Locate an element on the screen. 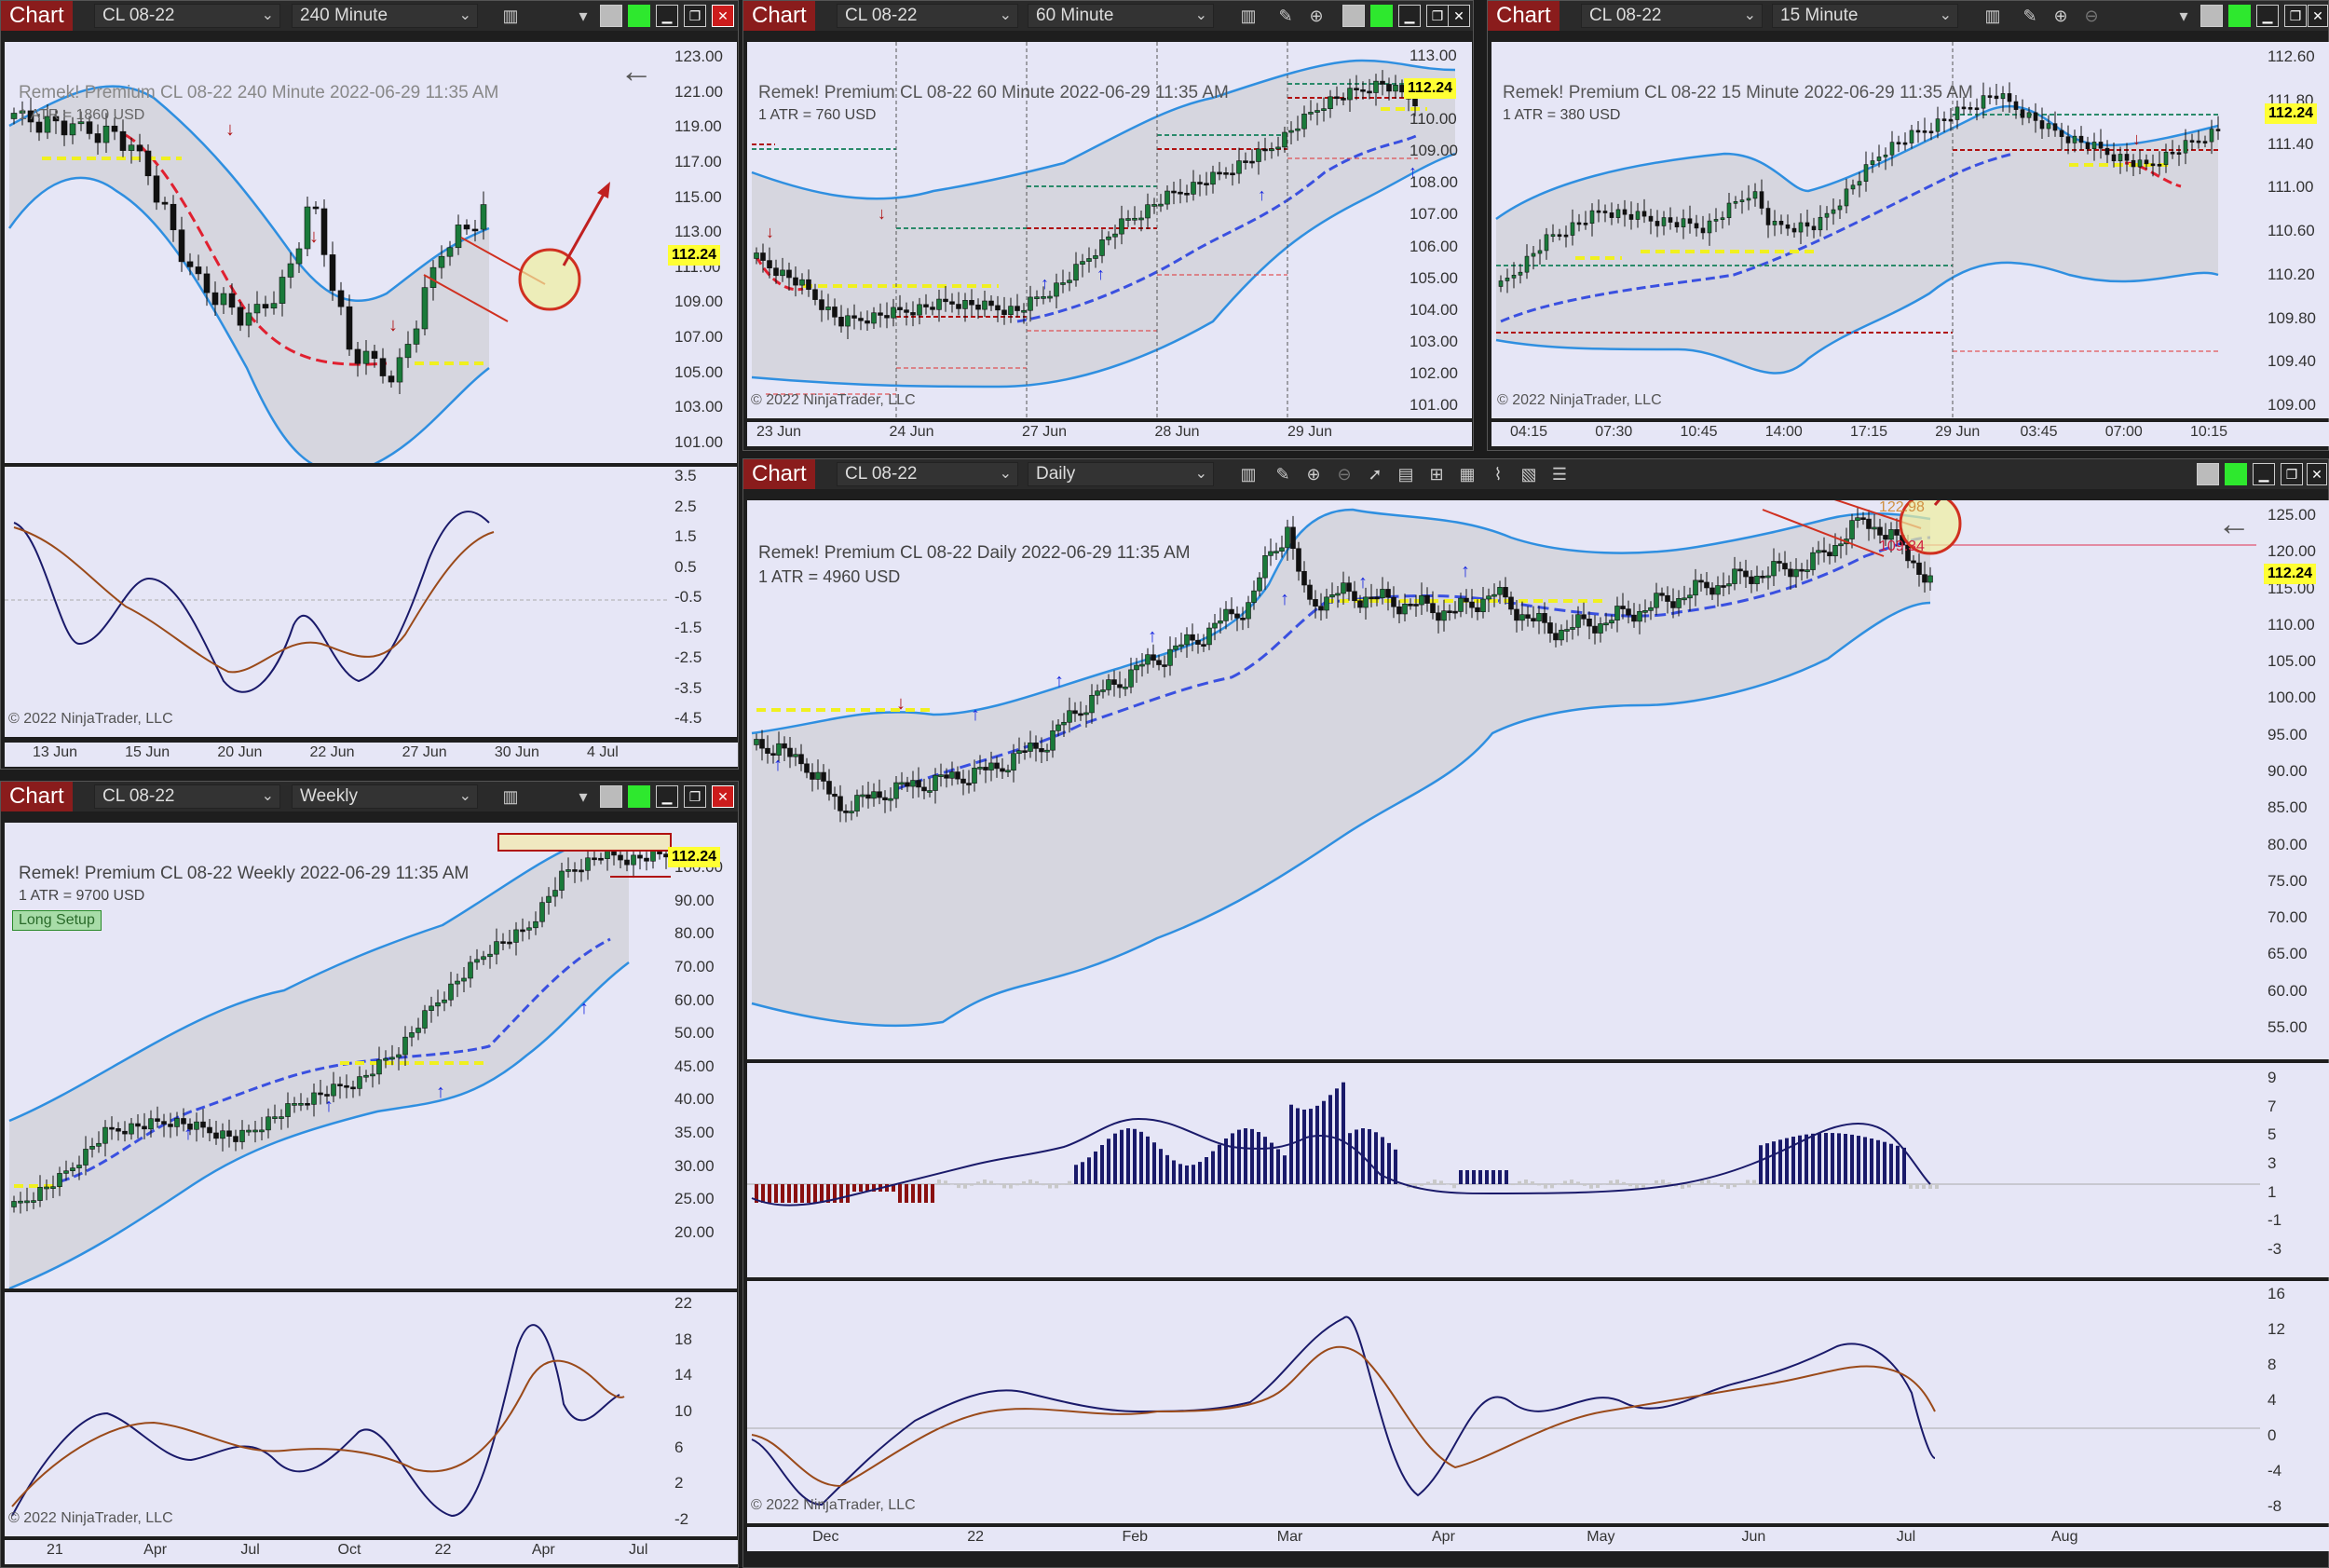 This screenshot has height=1568, width=2329. interval-select: 60 Minute ⌄ is located at coordinates (1121, 16).